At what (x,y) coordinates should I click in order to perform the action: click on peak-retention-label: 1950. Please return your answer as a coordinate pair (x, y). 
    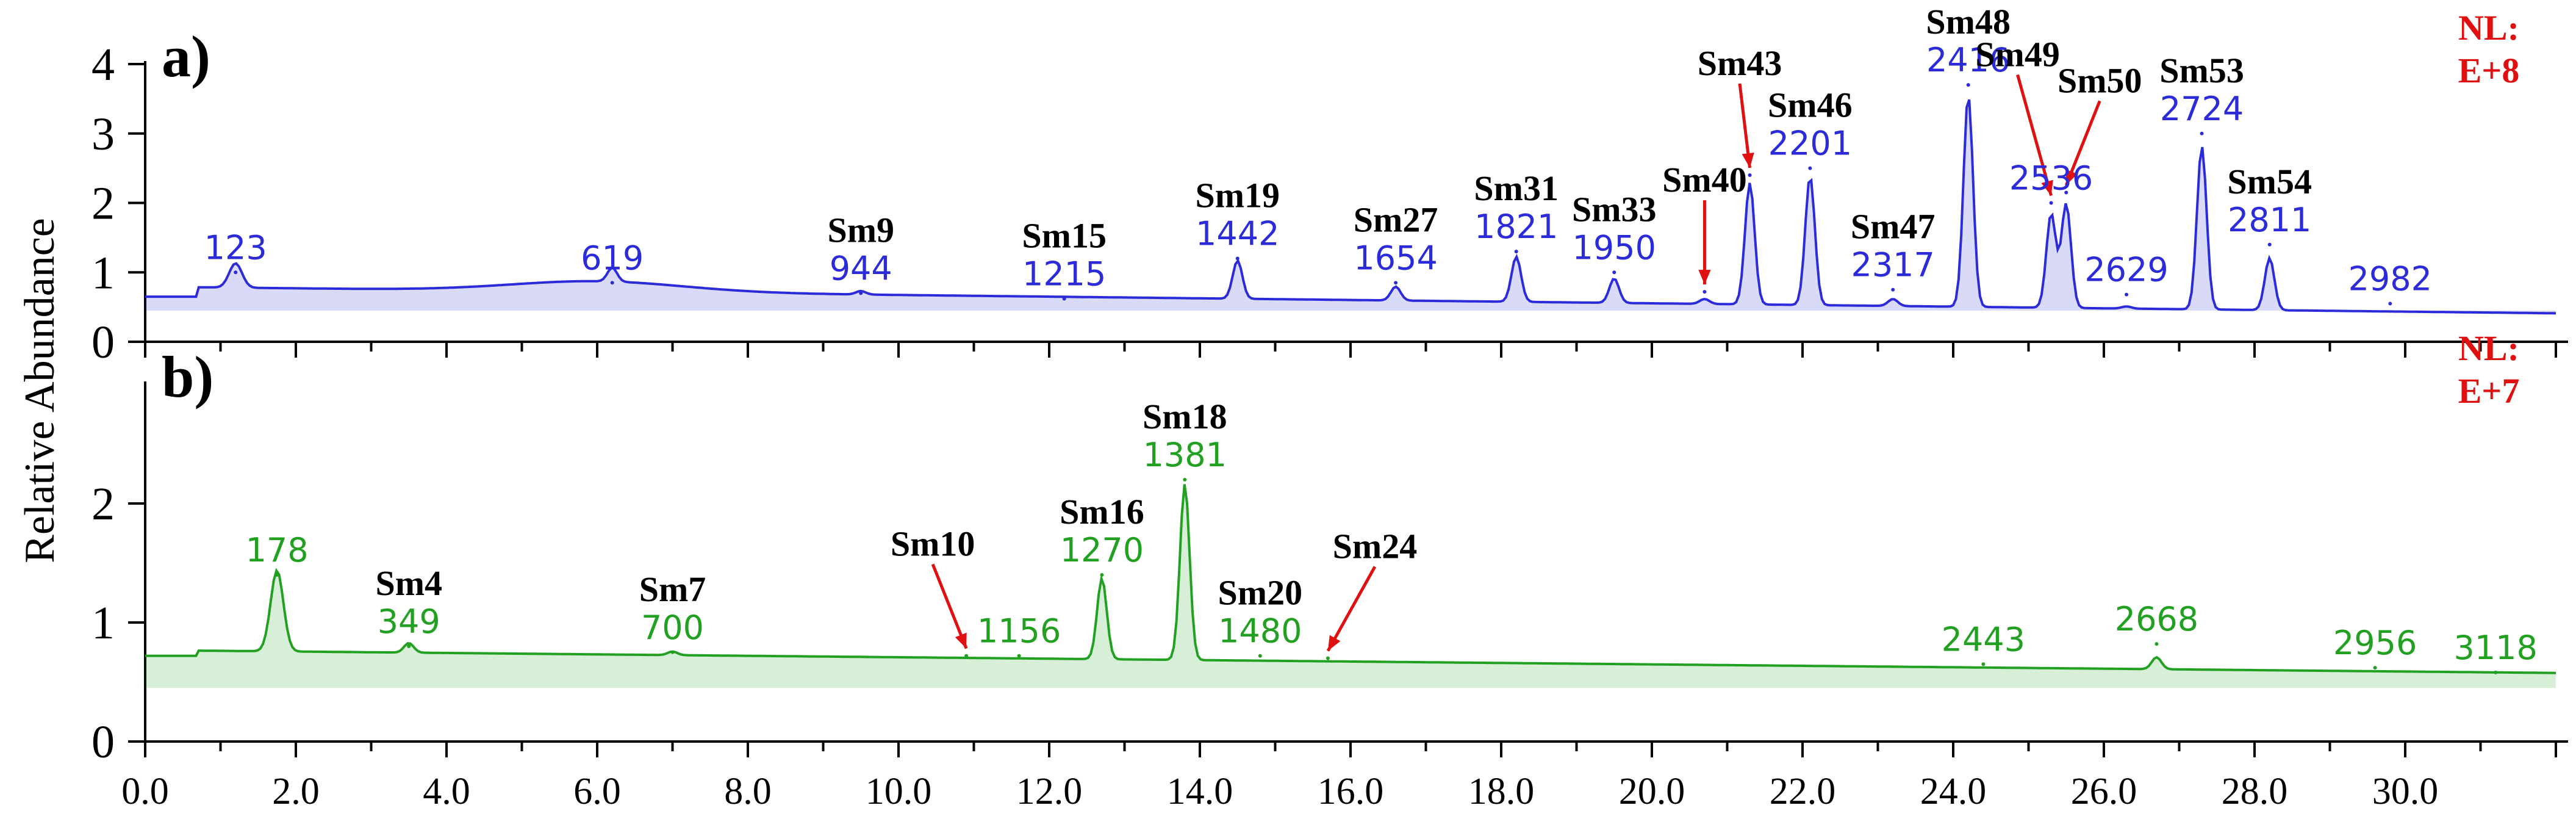
    Looking at the image, I should click on (1615, 247).